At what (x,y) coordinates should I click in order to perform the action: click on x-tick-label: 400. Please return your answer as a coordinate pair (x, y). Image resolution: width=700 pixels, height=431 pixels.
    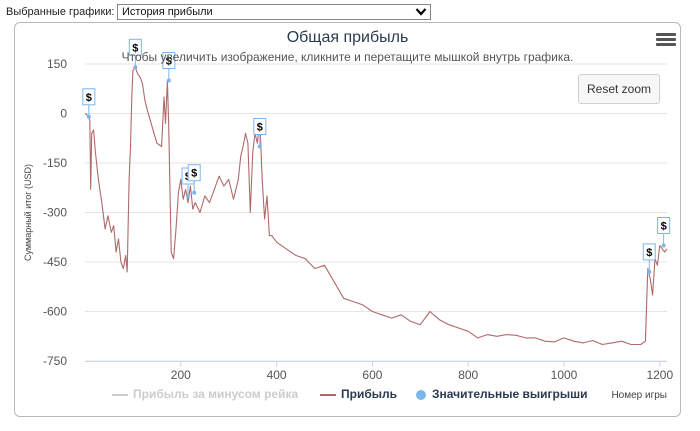
    Looking at the image, I should click on (277, 375).